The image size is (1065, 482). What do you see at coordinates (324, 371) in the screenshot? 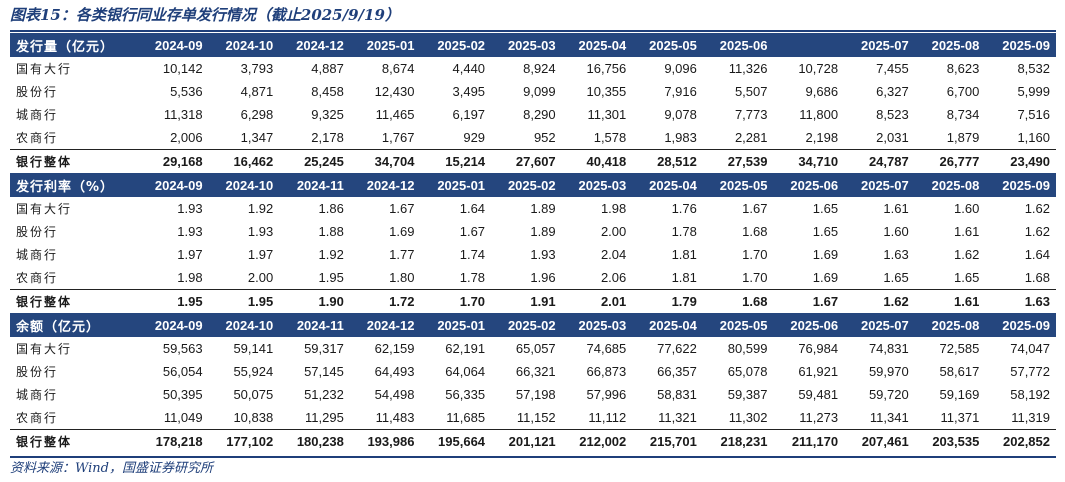
I see `balance-table-row-cell: 57,145` at bounding box center [324, 371].